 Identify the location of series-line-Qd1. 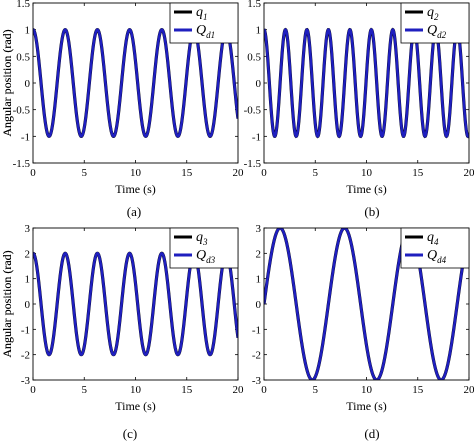
(135, 83).